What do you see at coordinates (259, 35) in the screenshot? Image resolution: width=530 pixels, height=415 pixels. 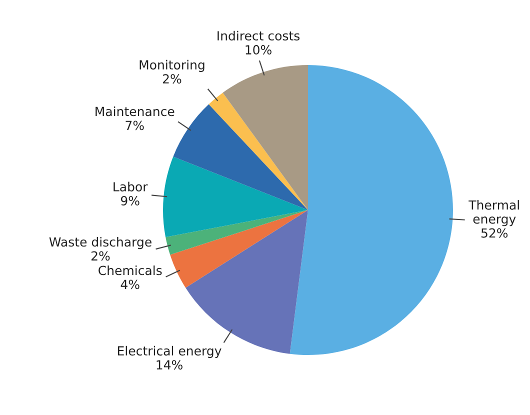 I see `slice-label: Indirect costs` at bounding box center [259, 35].